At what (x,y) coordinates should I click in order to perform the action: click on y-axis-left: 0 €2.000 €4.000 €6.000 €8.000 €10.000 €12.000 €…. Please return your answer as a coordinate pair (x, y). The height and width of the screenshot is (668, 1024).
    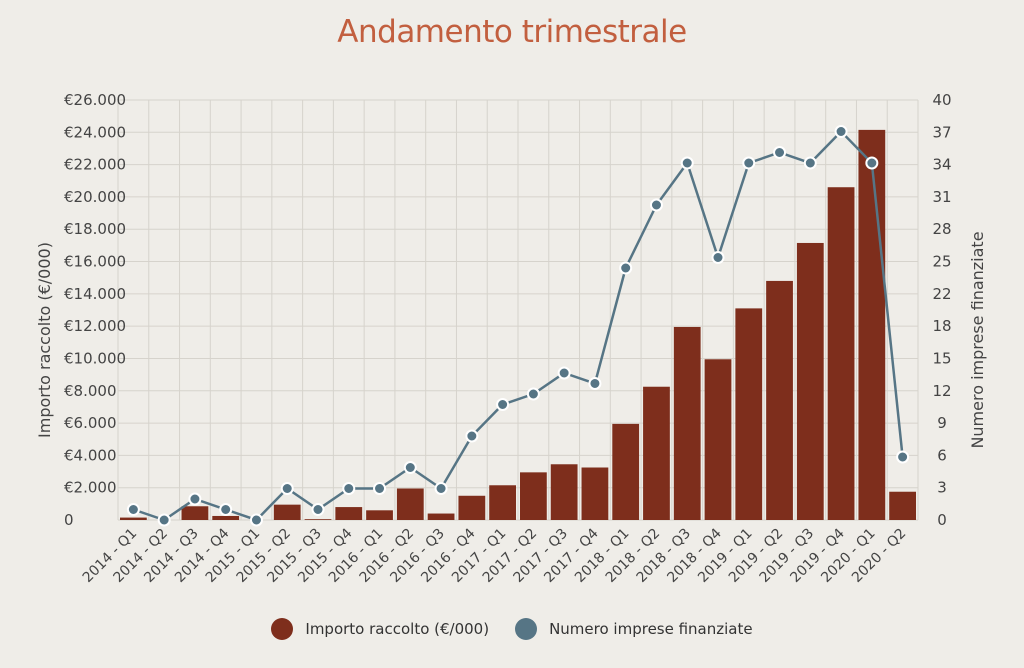
    Looking at the image, I should click on (95, 310).